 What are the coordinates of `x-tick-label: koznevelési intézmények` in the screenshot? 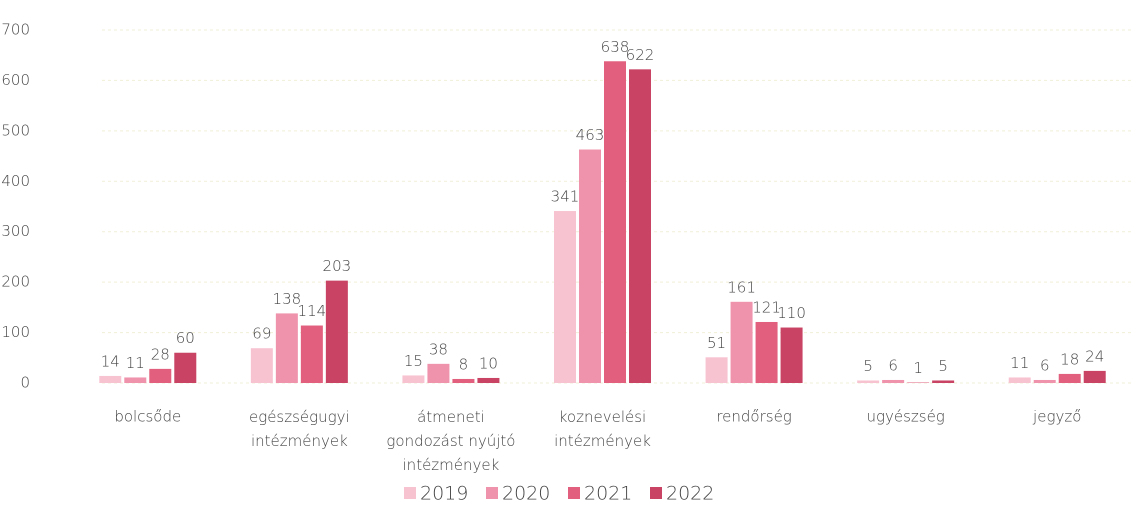 It's located at (602, 429).